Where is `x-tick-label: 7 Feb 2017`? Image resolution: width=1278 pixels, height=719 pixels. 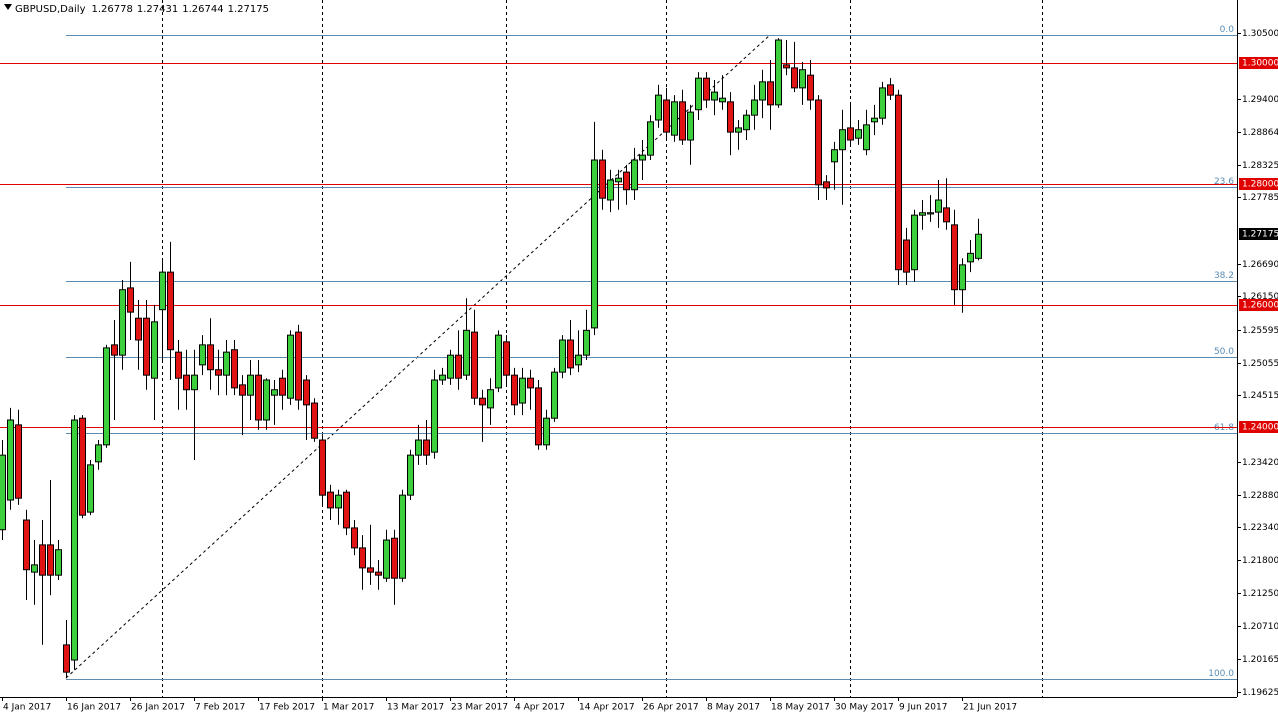
x-tick-label: 7 Feb 2017 is located at coordinates (220, 708).